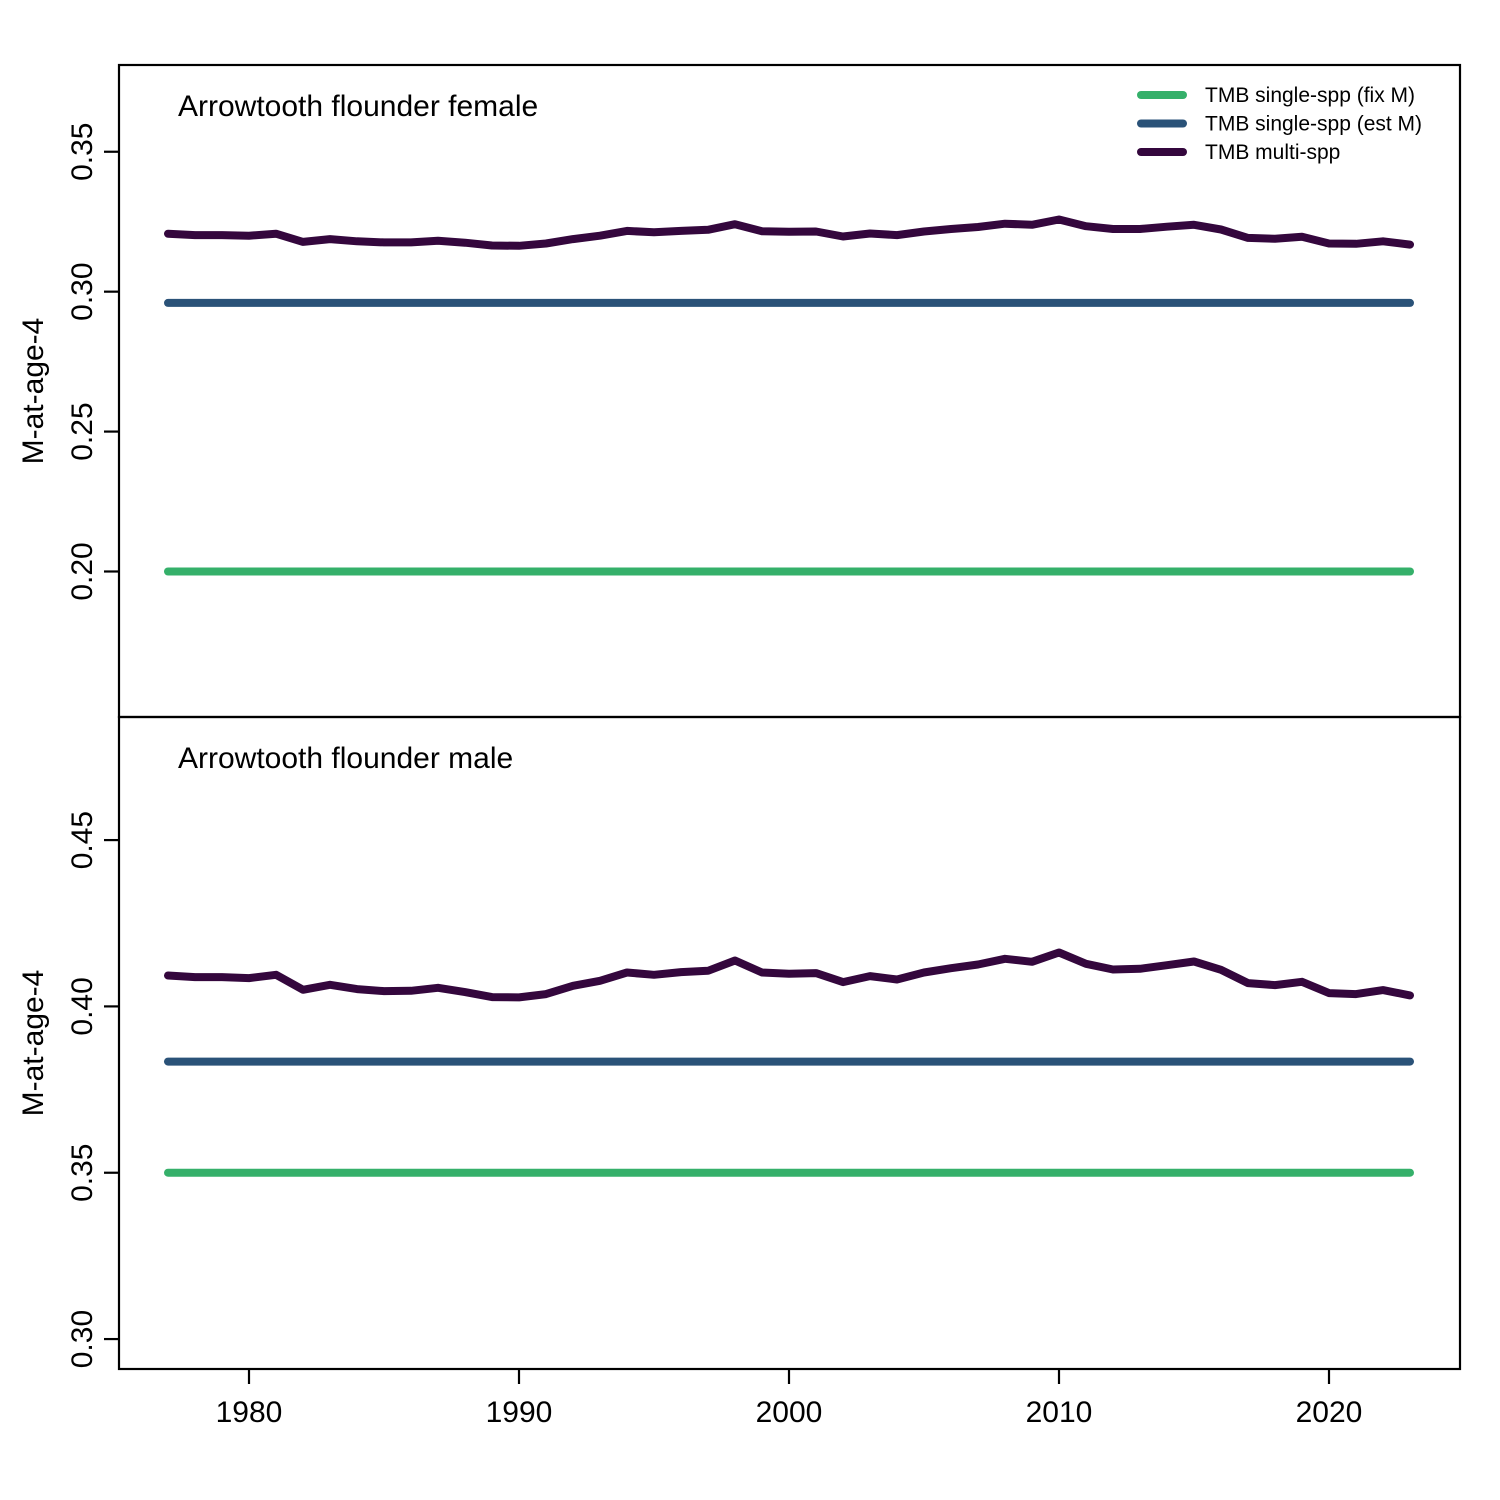  Describe the element at coordinates (82, 1006) in the screenshot. I see `y-tick-label: 0.40` at that location.